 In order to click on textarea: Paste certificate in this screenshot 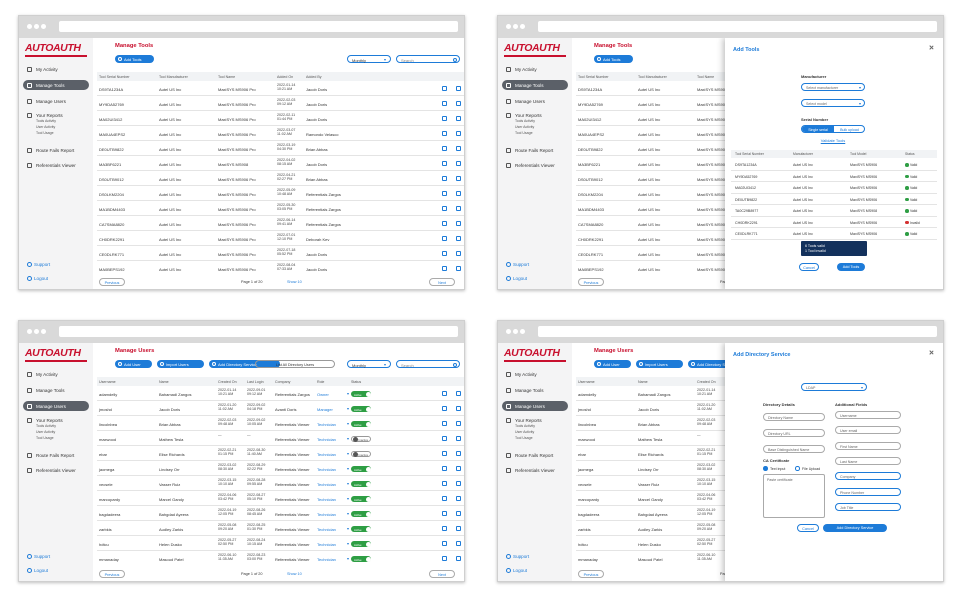, I will do `click(794, 496)`.